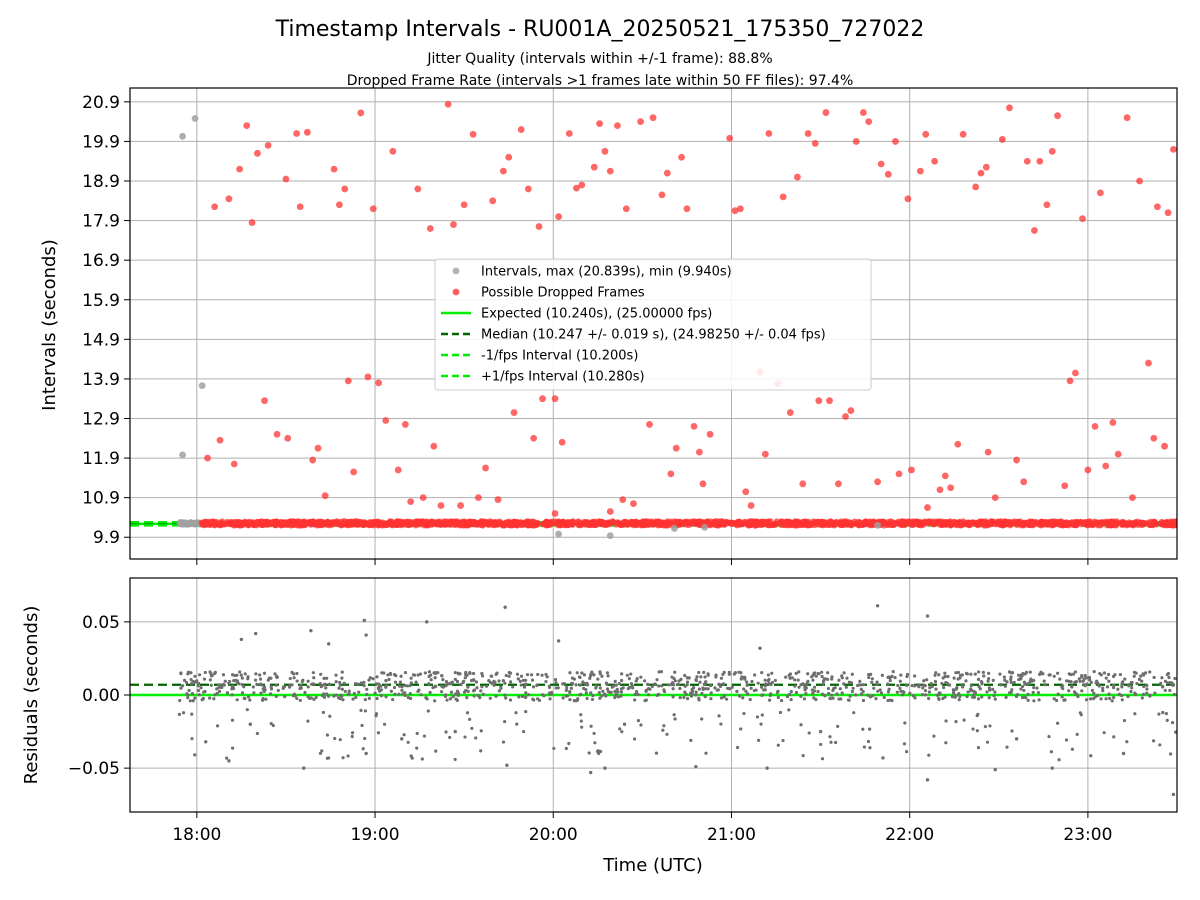  Describe the element at coordinates (731, 835) in the screenshot. I see `x-tick-label-3: 21:00` at that location.